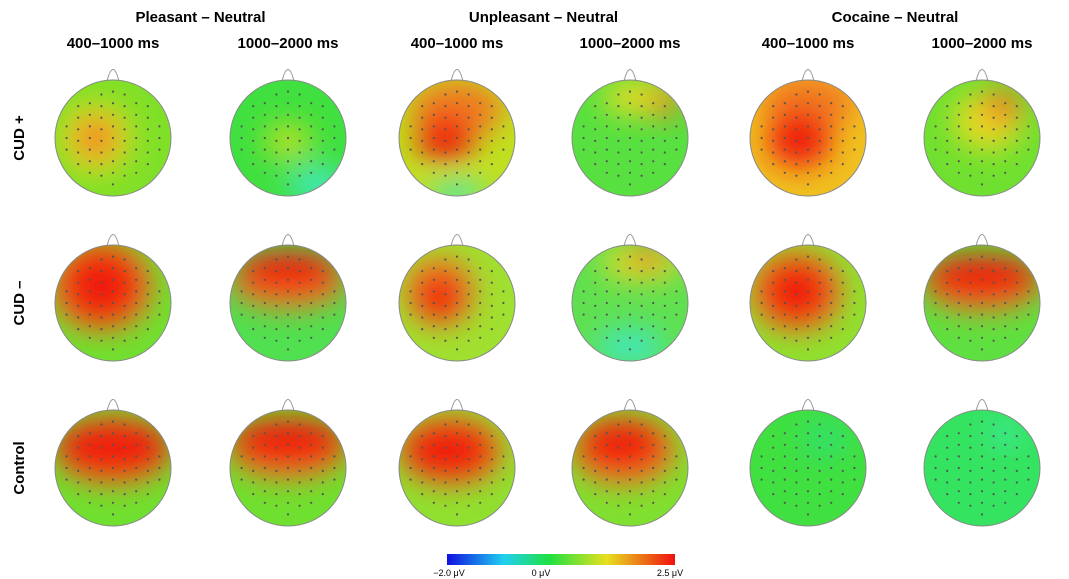 The width and height of the screenshot is (1069, 579). What do you see at coordinates (982, 43) in the screenshot?
I see `window-label: 1000–2000 ms` at bounding box center [982, 43].